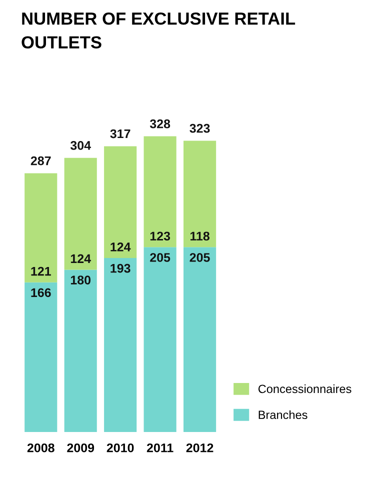 The height and width of the screenshot is (480, 382). Describe the element at coordinates (160, 447) in the screenshot. I see `x-tick-label: 2011` at that location.